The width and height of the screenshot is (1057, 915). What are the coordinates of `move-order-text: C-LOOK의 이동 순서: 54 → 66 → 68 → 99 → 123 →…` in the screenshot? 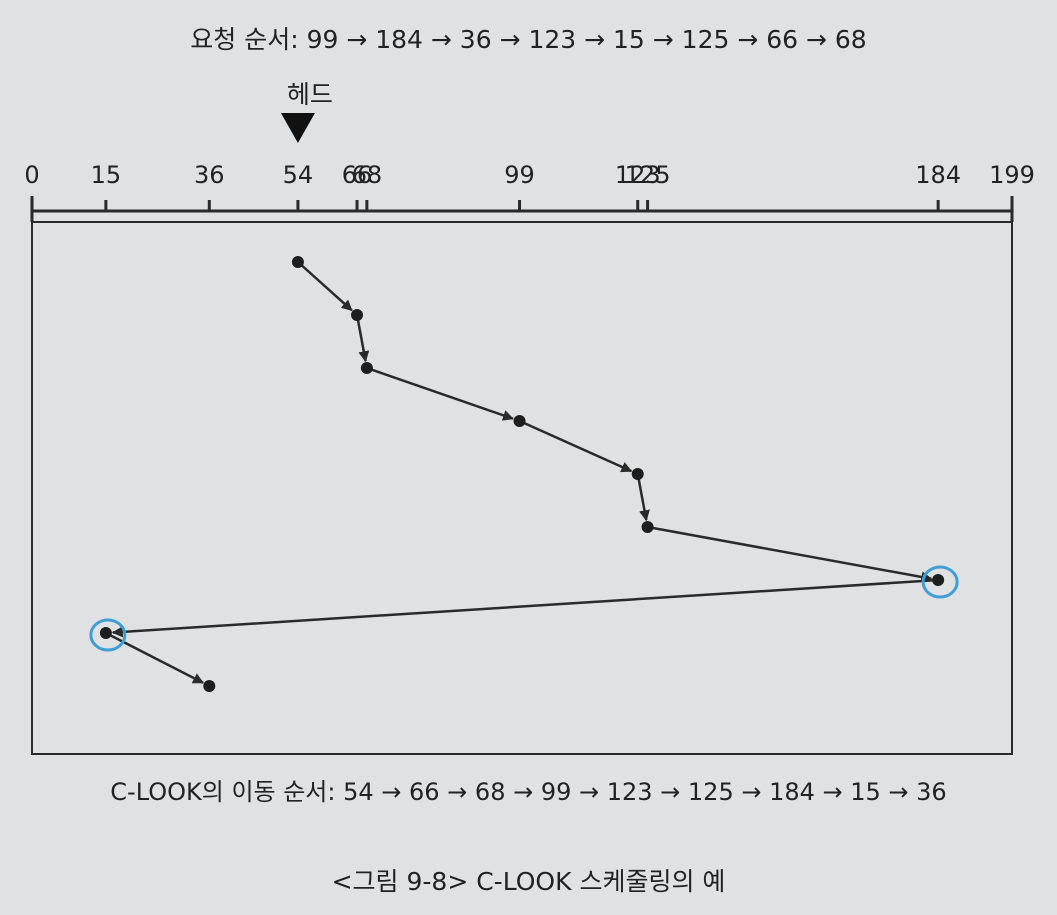 It's located at (528, 792).